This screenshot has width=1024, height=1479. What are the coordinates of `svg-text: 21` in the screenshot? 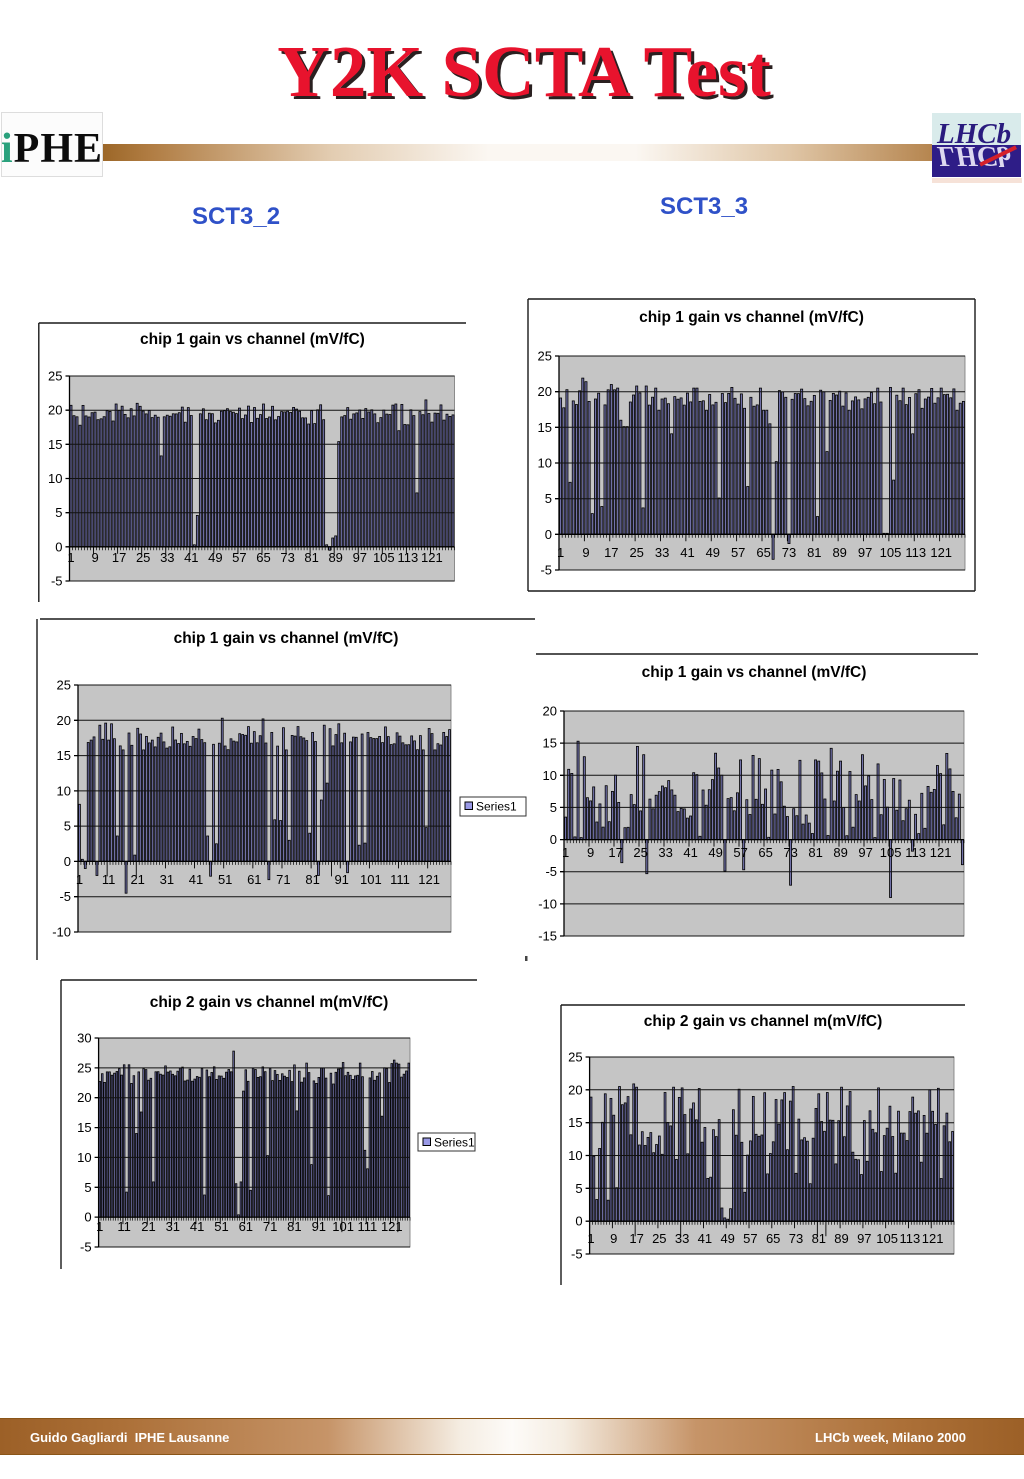 It's located at (137, 879).